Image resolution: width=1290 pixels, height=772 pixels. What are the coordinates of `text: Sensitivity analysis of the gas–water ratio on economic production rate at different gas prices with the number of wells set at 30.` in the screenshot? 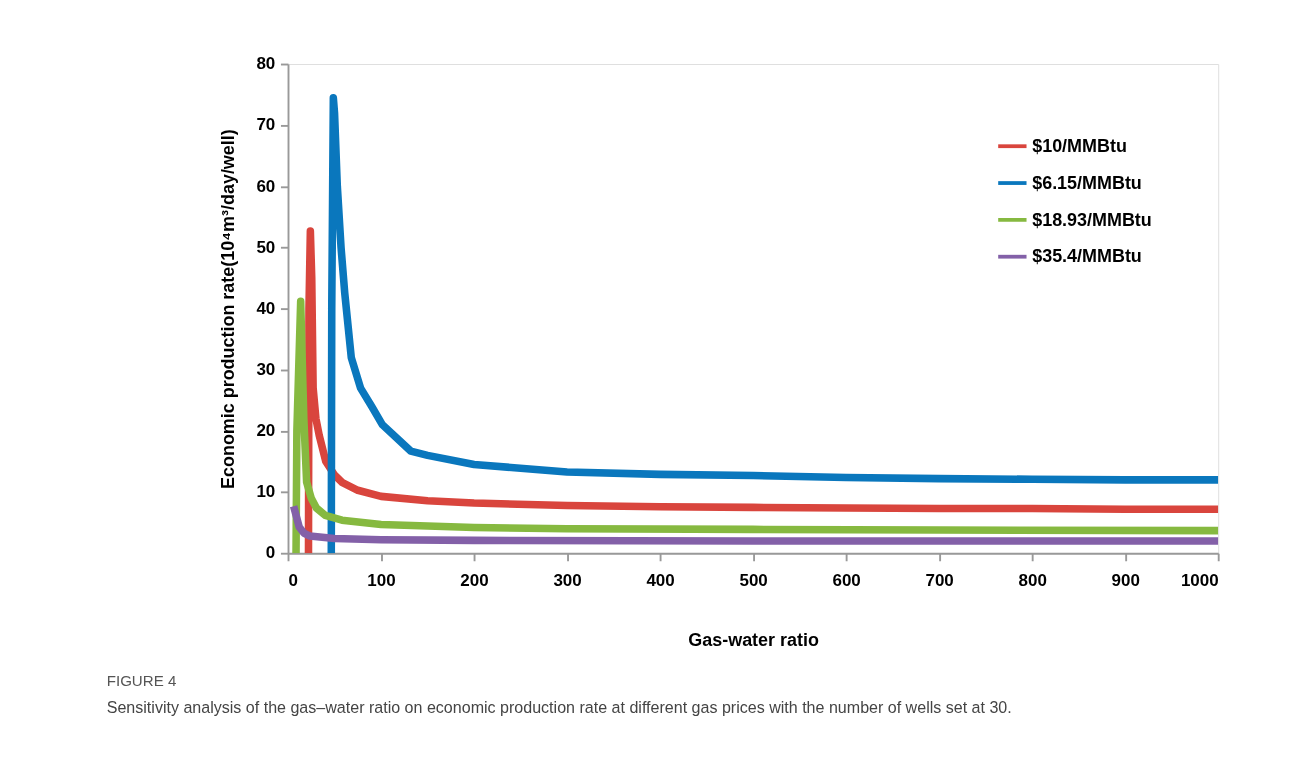 It's located at (559, 706).